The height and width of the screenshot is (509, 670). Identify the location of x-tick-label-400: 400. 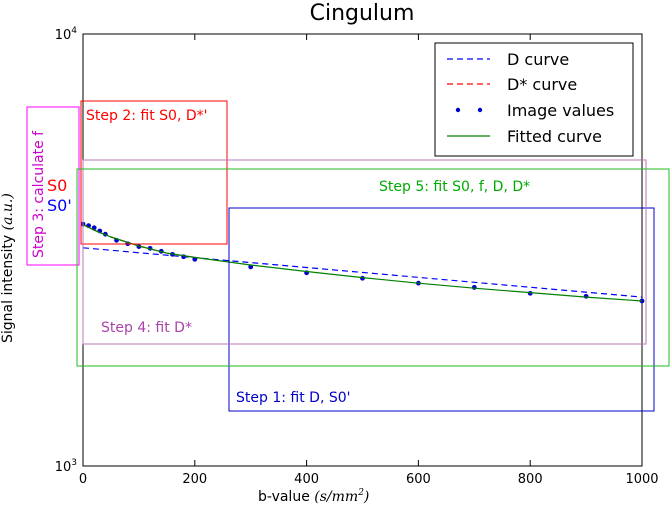
(306, 479).